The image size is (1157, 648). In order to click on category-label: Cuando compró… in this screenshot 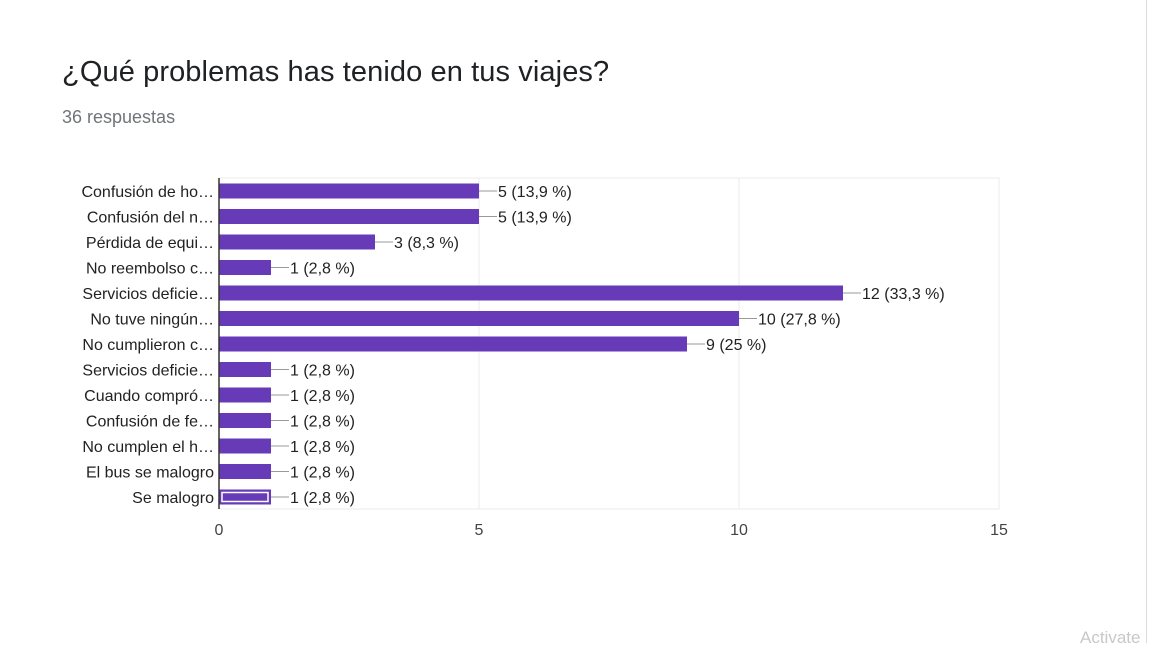, I will do `click(149, 396)`.